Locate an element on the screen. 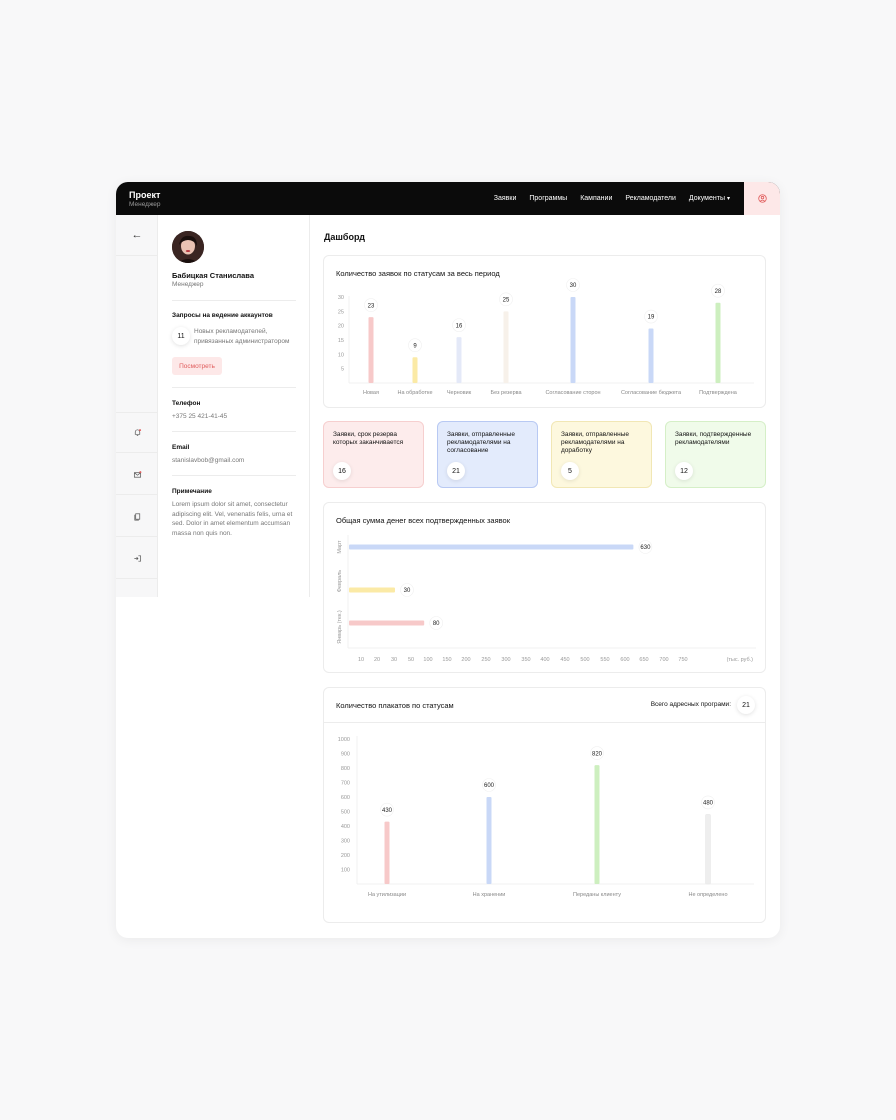  brand: Проект Менеджер is located at coordinates (145, 199).